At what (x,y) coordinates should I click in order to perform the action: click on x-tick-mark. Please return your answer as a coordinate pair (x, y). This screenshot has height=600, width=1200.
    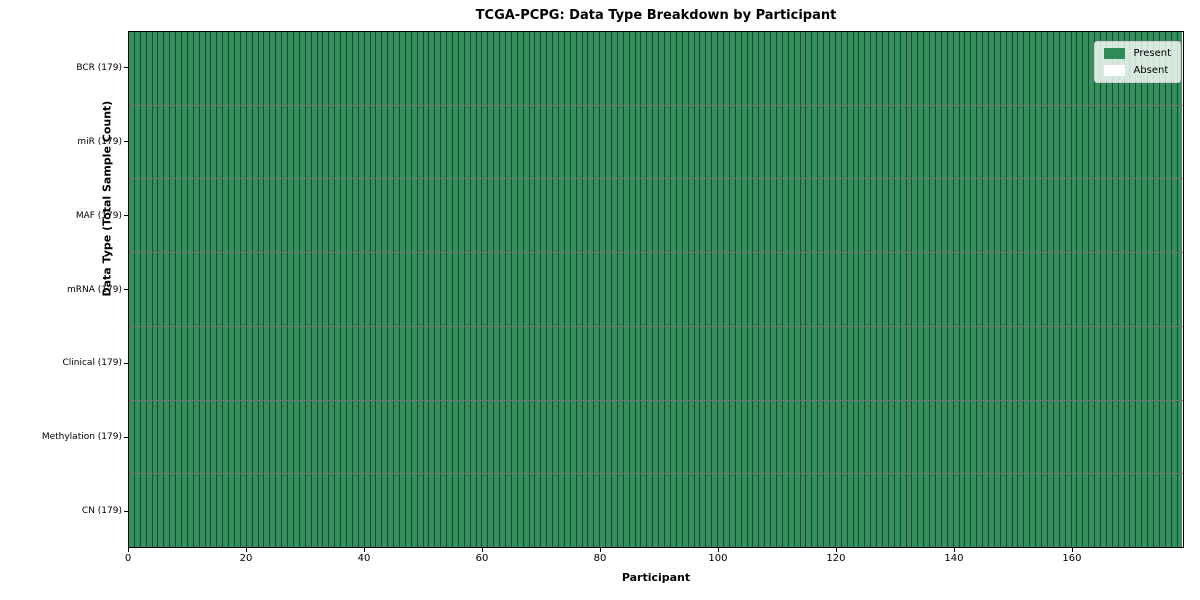
    Looking at the image, I should click on (246, 550).